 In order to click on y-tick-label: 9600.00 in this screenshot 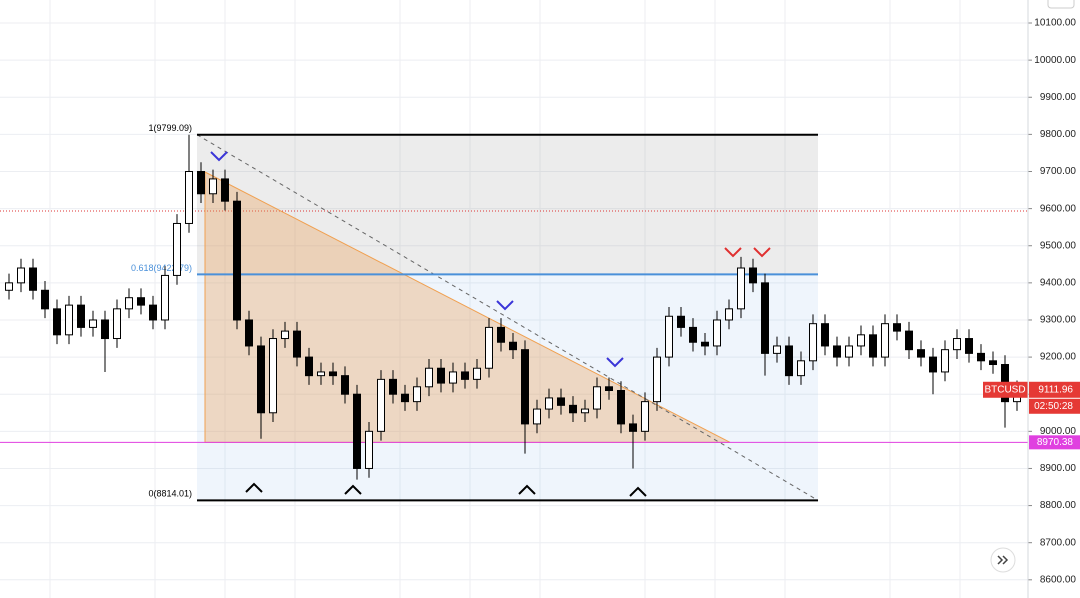, I will do `click(1058, 208)`.